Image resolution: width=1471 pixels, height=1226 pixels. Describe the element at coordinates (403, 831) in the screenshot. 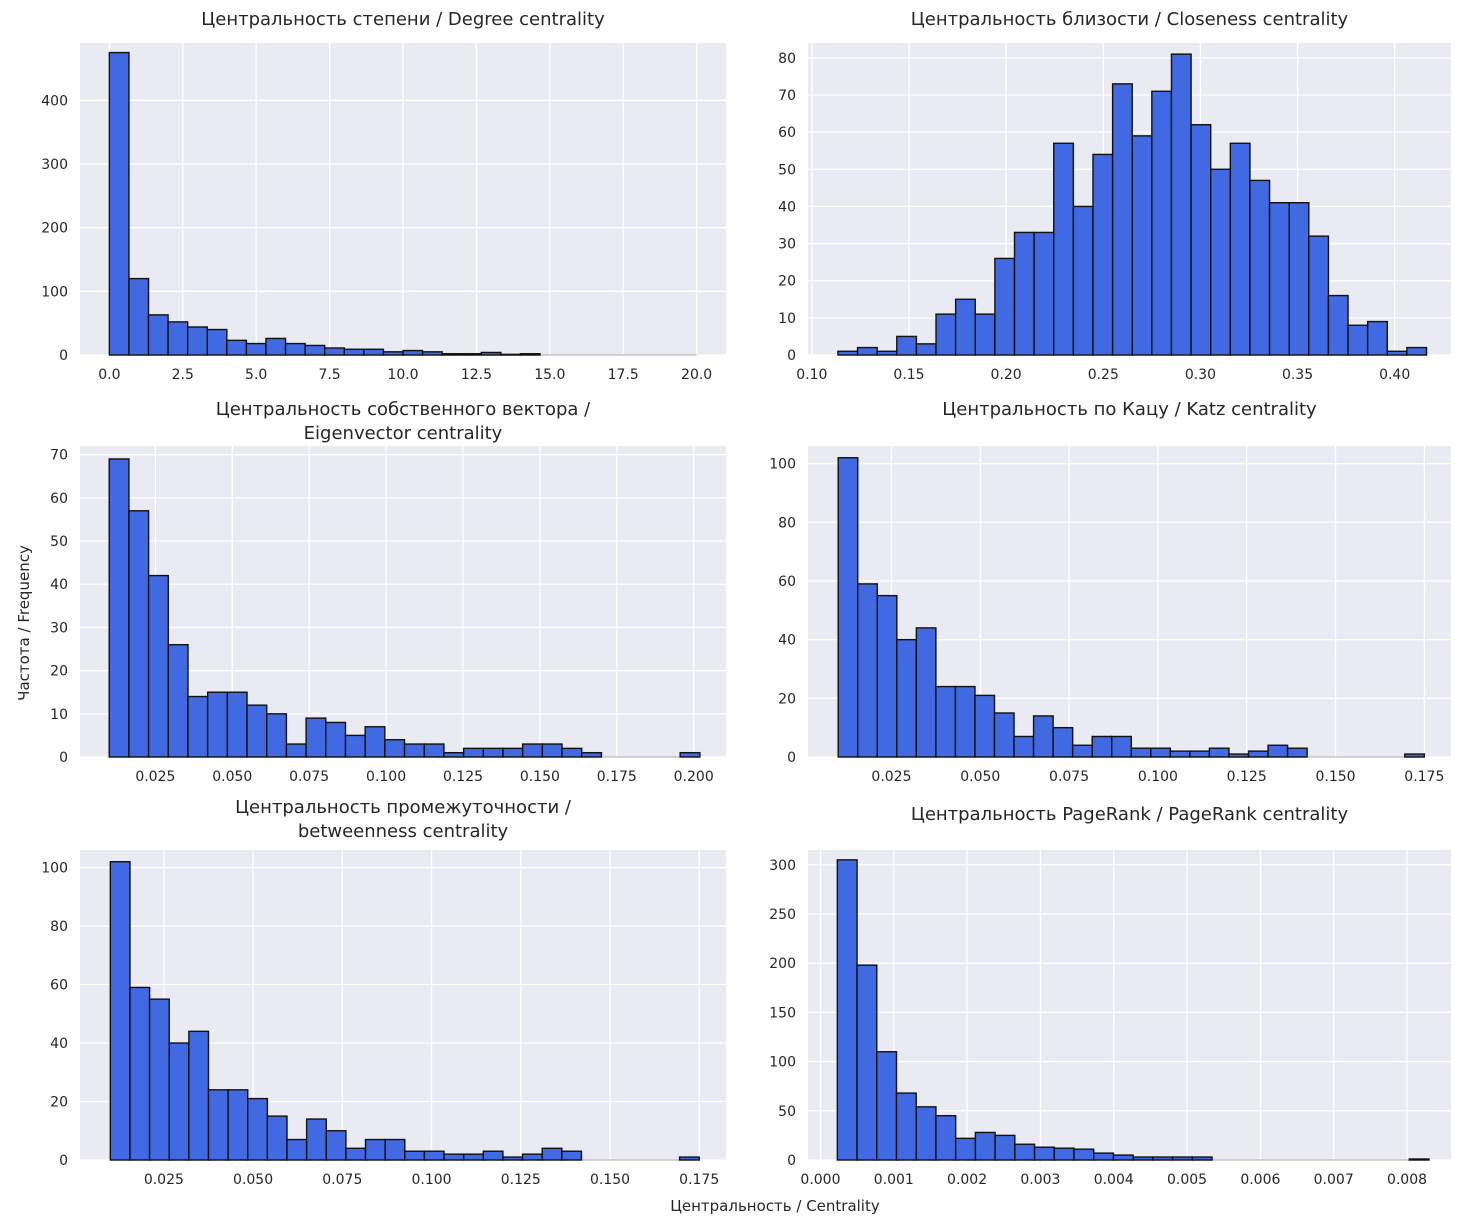

I see `panel-title: betweenness centrality` at that location.